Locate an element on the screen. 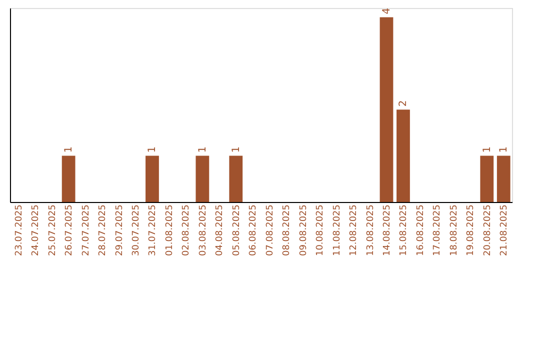 The image size is (540, 340). x-tick-label: 14.08.2025 is located at coordinates (387, 230).